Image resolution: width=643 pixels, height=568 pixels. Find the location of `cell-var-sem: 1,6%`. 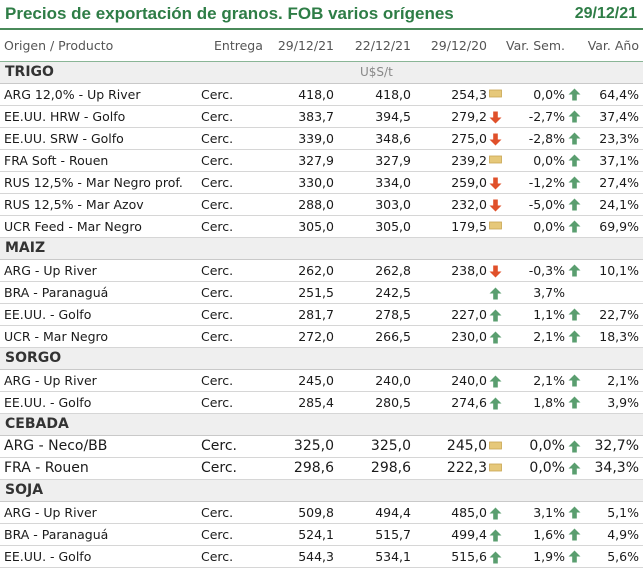

cell-var-sem: 1,6% is located at coordinates (549, 534).